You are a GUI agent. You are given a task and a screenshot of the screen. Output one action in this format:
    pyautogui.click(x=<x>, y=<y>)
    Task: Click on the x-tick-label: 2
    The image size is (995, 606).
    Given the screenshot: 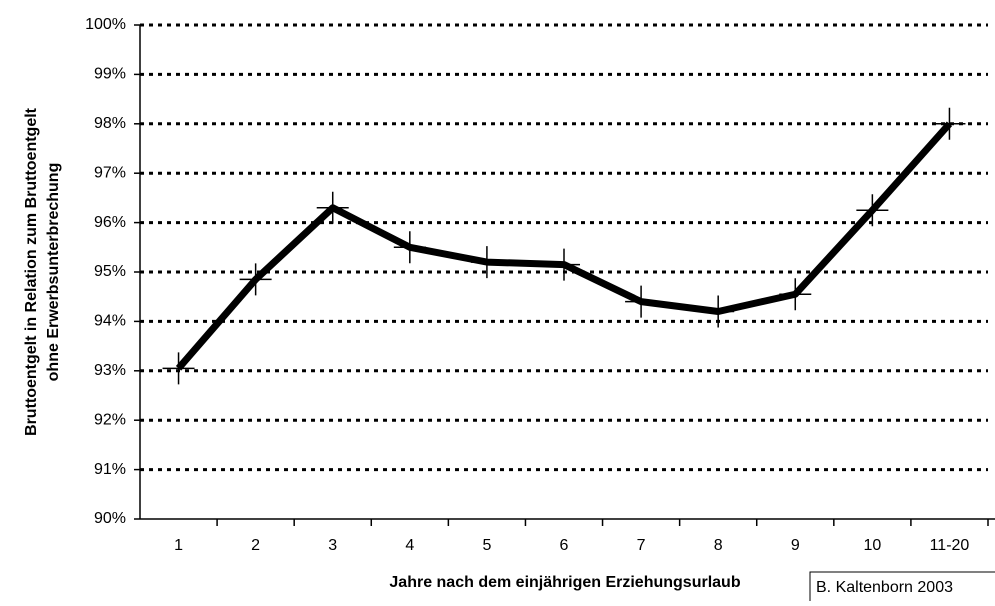 What is the action you would take?
    pyautogui.click(x=255, y=545)
    